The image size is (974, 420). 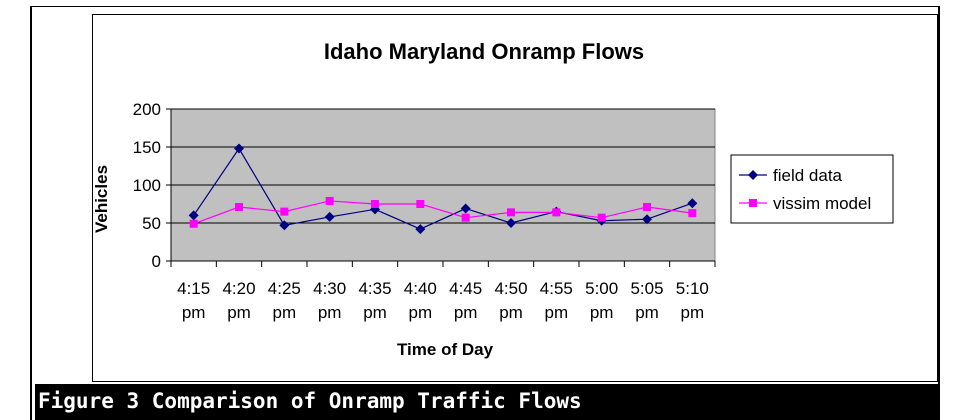 What do you see at coordinates (238, 288) in the screenshot?
I see `x-tick-label: 4:20` at bounding box center [238, 288].